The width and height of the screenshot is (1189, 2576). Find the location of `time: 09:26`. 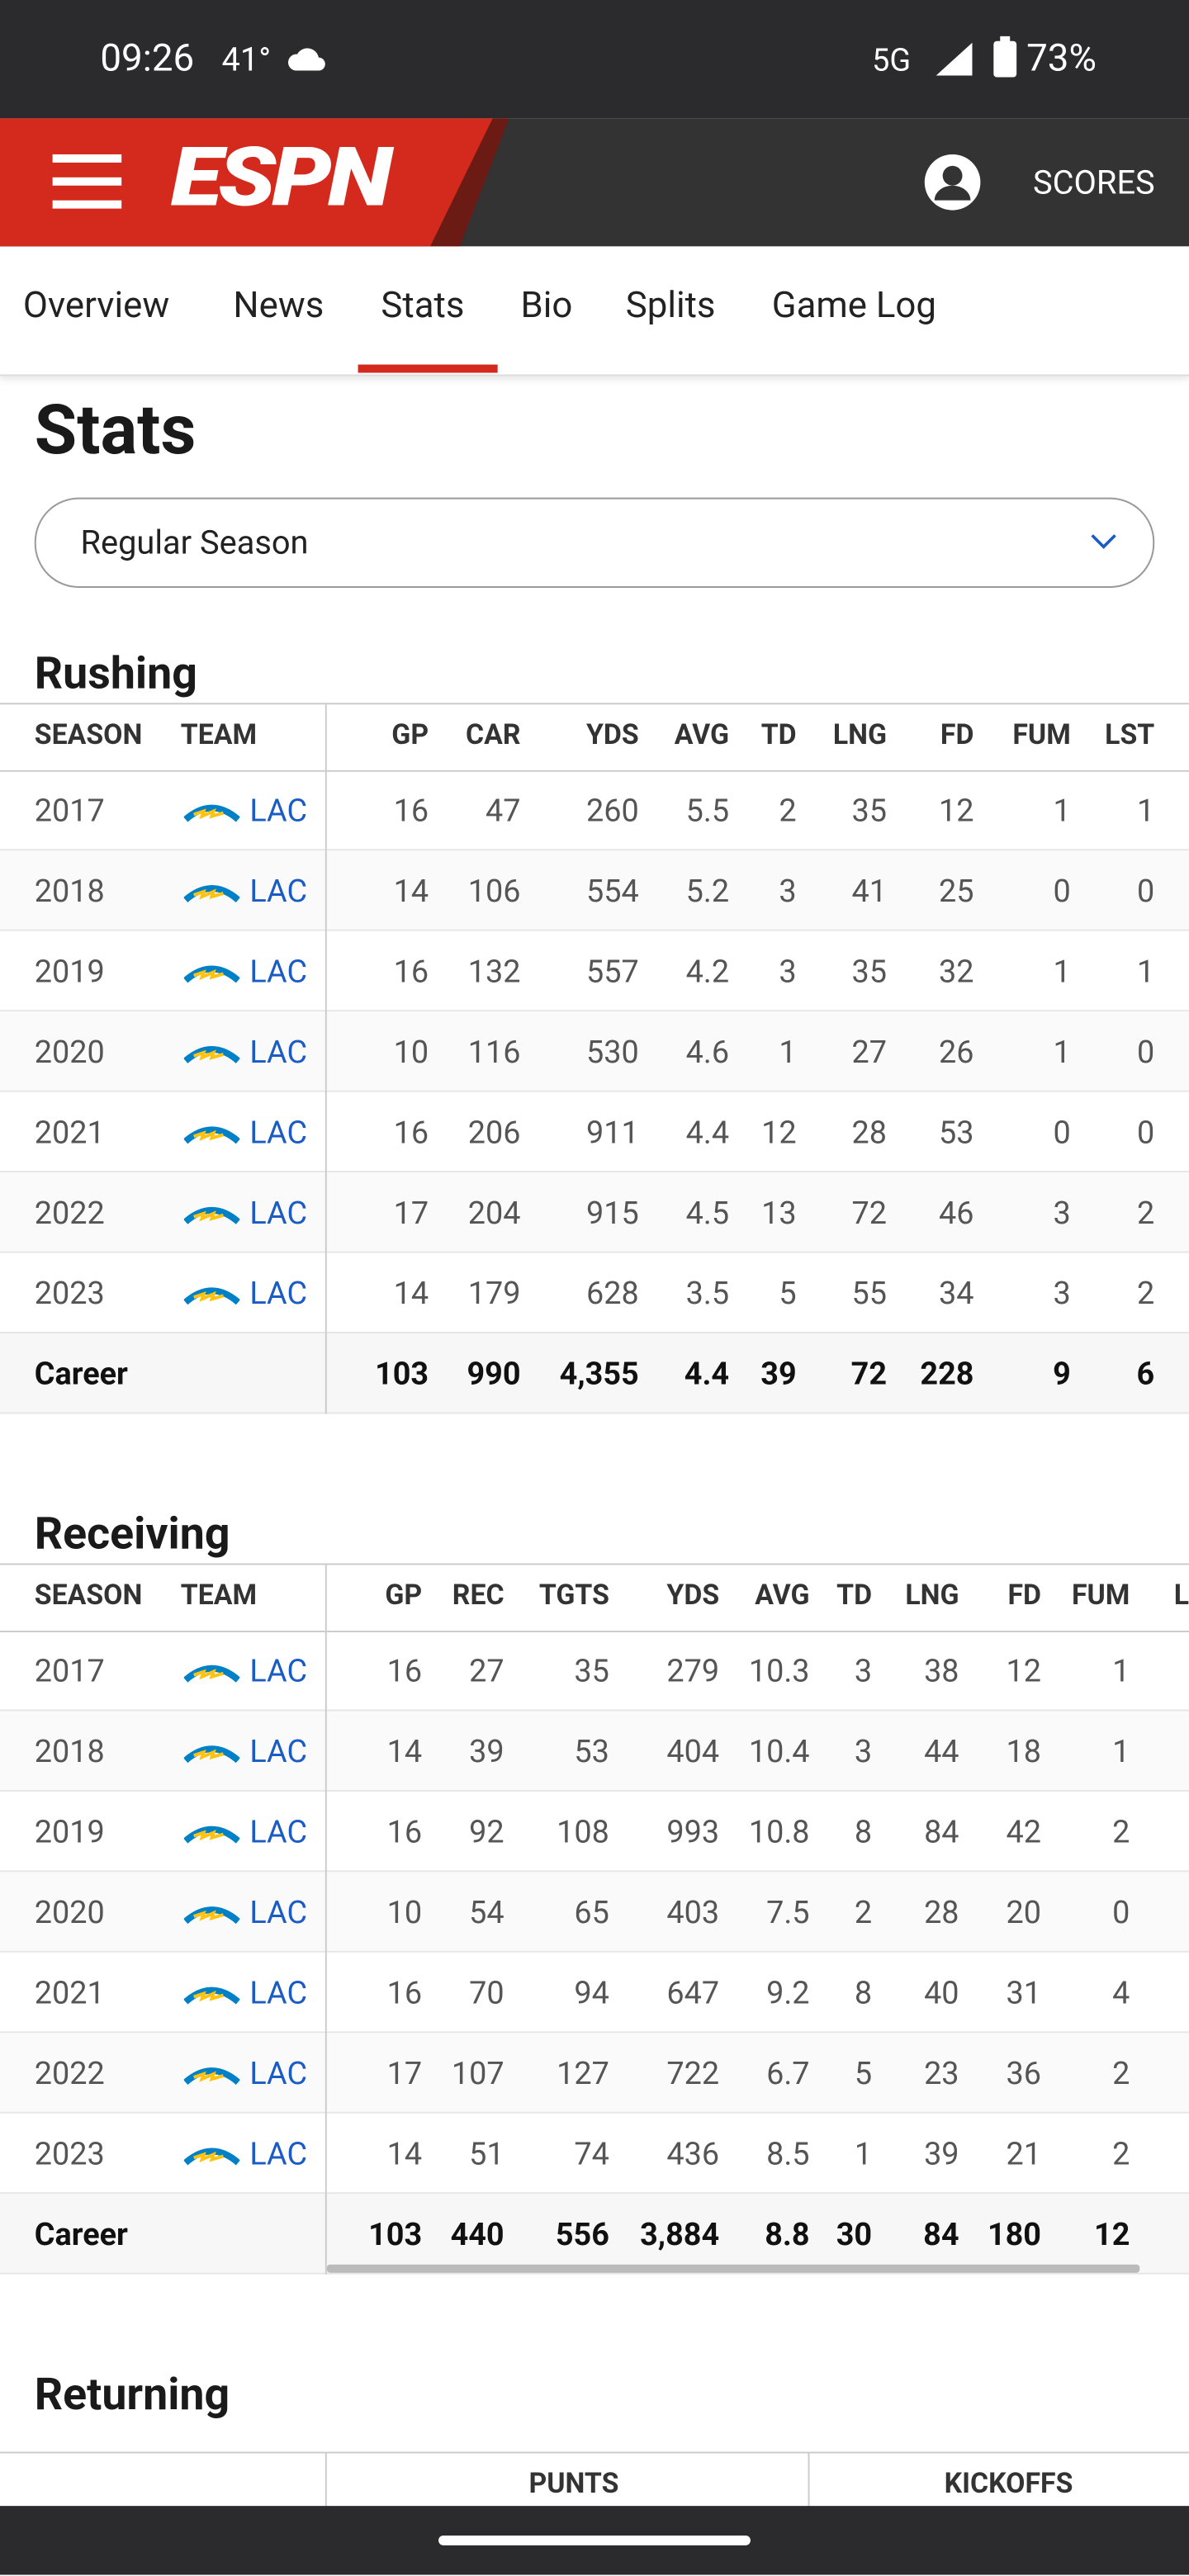

time: 09:26 is located at coordinates (147, 58).